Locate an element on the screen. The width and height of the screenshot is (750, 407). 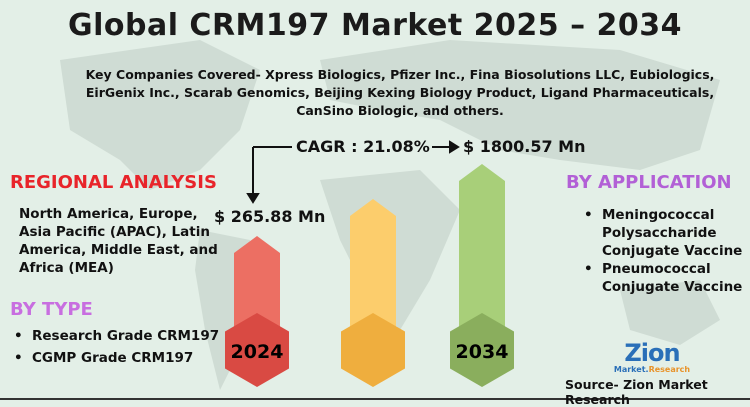
application-heading: BY APPLICATION is located at coordinates (649, 182).